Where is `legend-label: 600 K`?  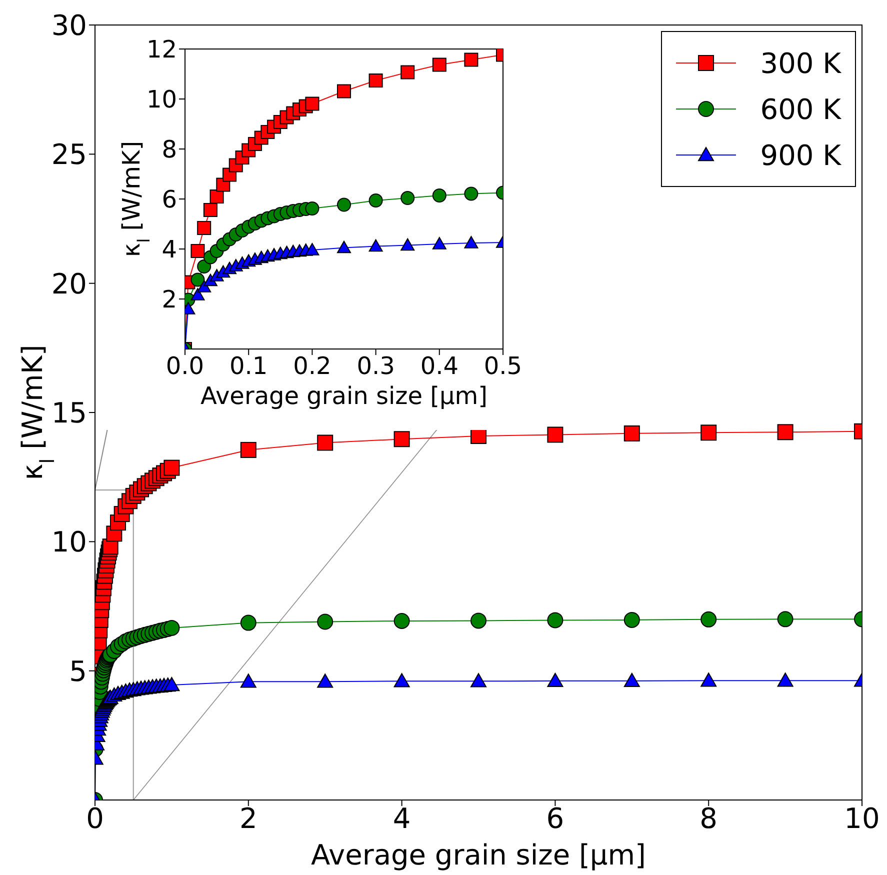 legend-label: 600 K is located at coordinates (800, 109).